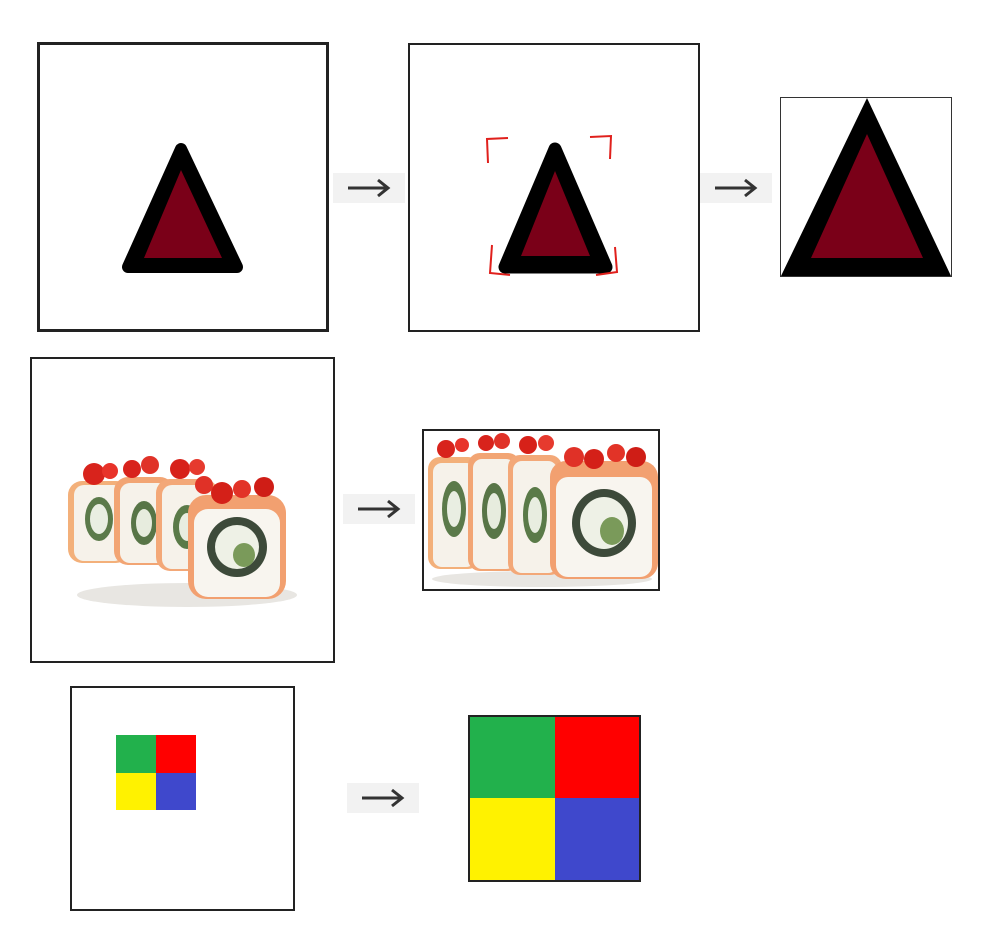  I want to click on color-block-cropped-panel, so click(554, 798).